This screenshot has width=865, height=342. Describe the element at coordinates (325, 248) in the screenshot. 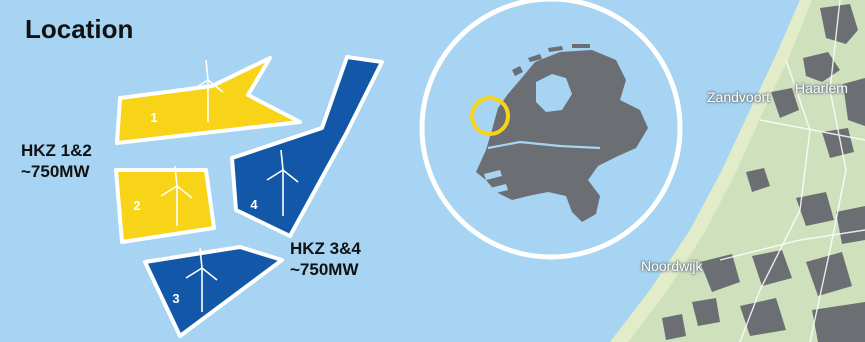

I see `hkz-3-4-name: HKZ 3&4` at that location.